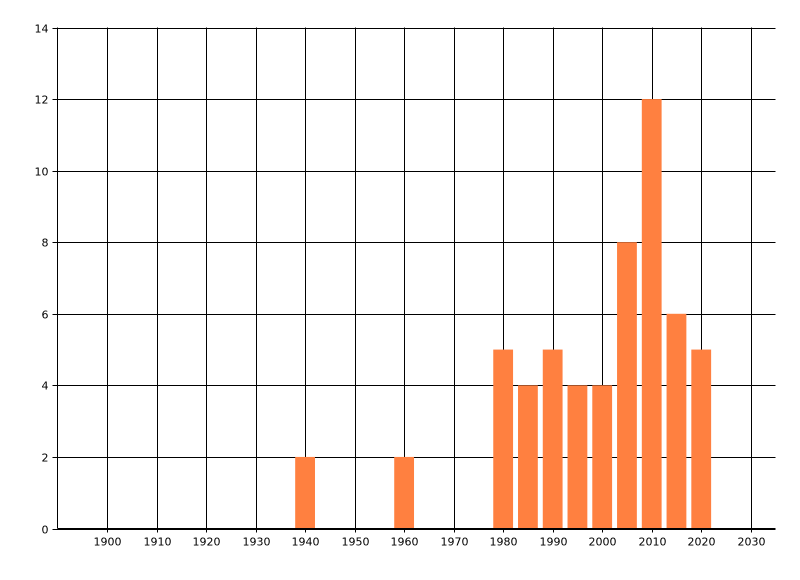 Image resolution: width=800 pixels, height=580 pixels. I want to click on x-tick-label: 1900, so click(108, 542).